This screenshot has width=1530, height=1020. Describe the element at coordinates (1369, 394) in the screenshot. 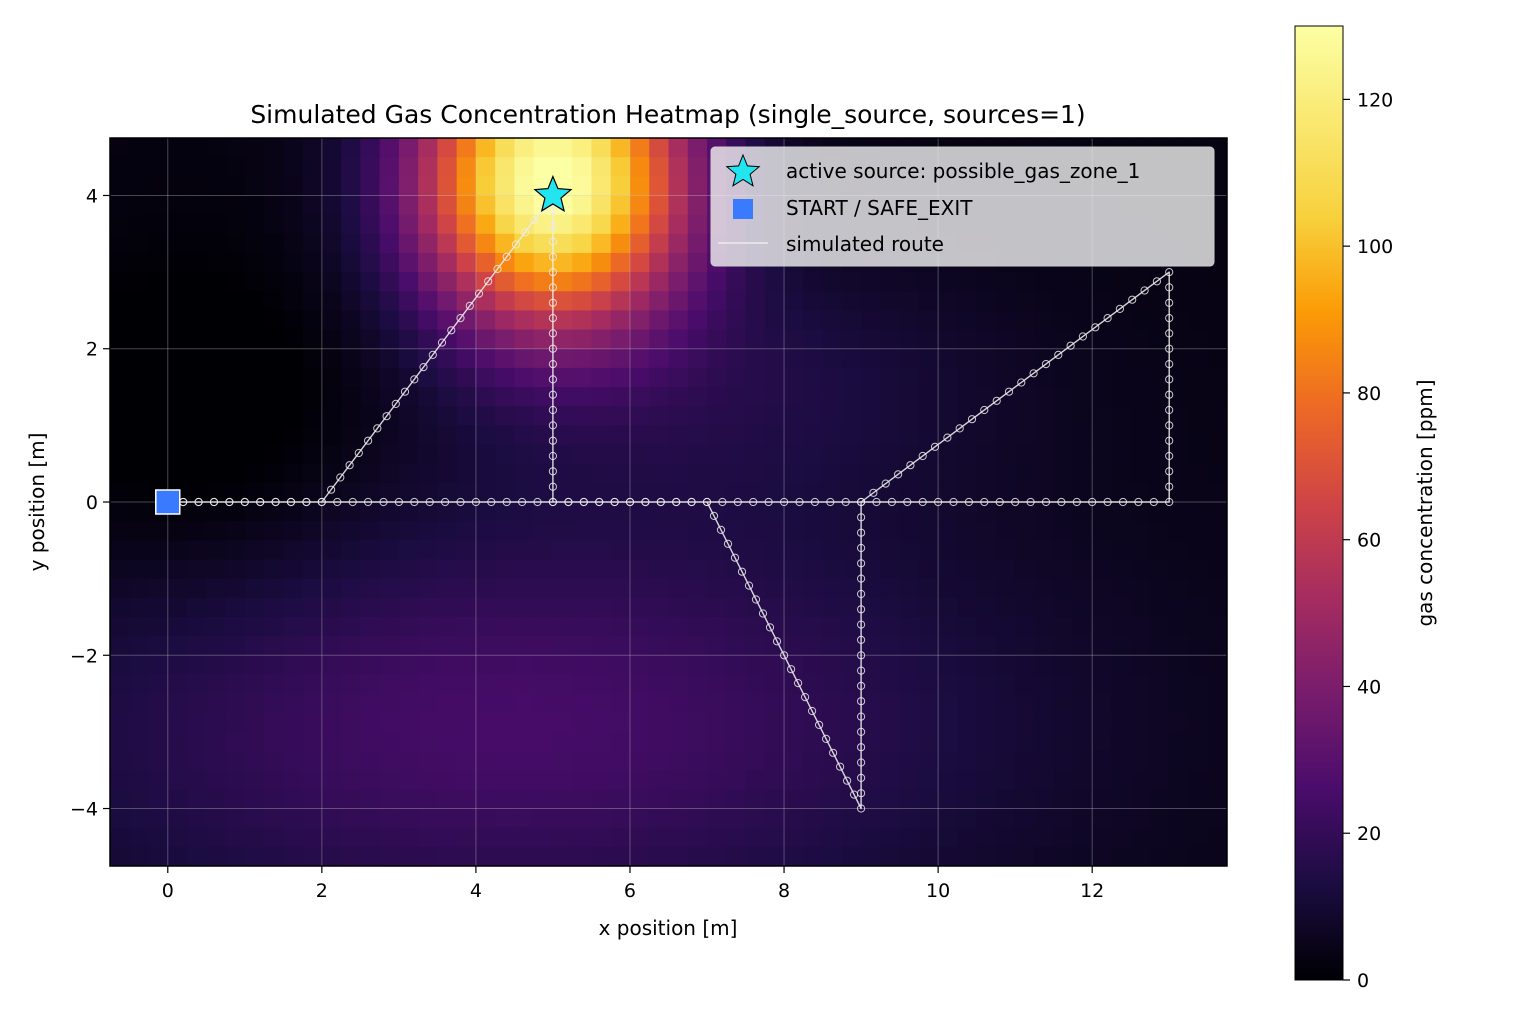

I see `colorbar-tick-label: 80` at that location.